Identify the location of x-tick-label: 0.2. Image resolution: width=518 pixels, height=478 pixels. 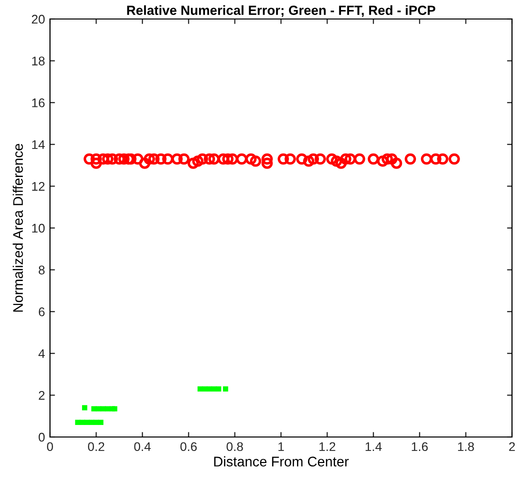
(96, 447).